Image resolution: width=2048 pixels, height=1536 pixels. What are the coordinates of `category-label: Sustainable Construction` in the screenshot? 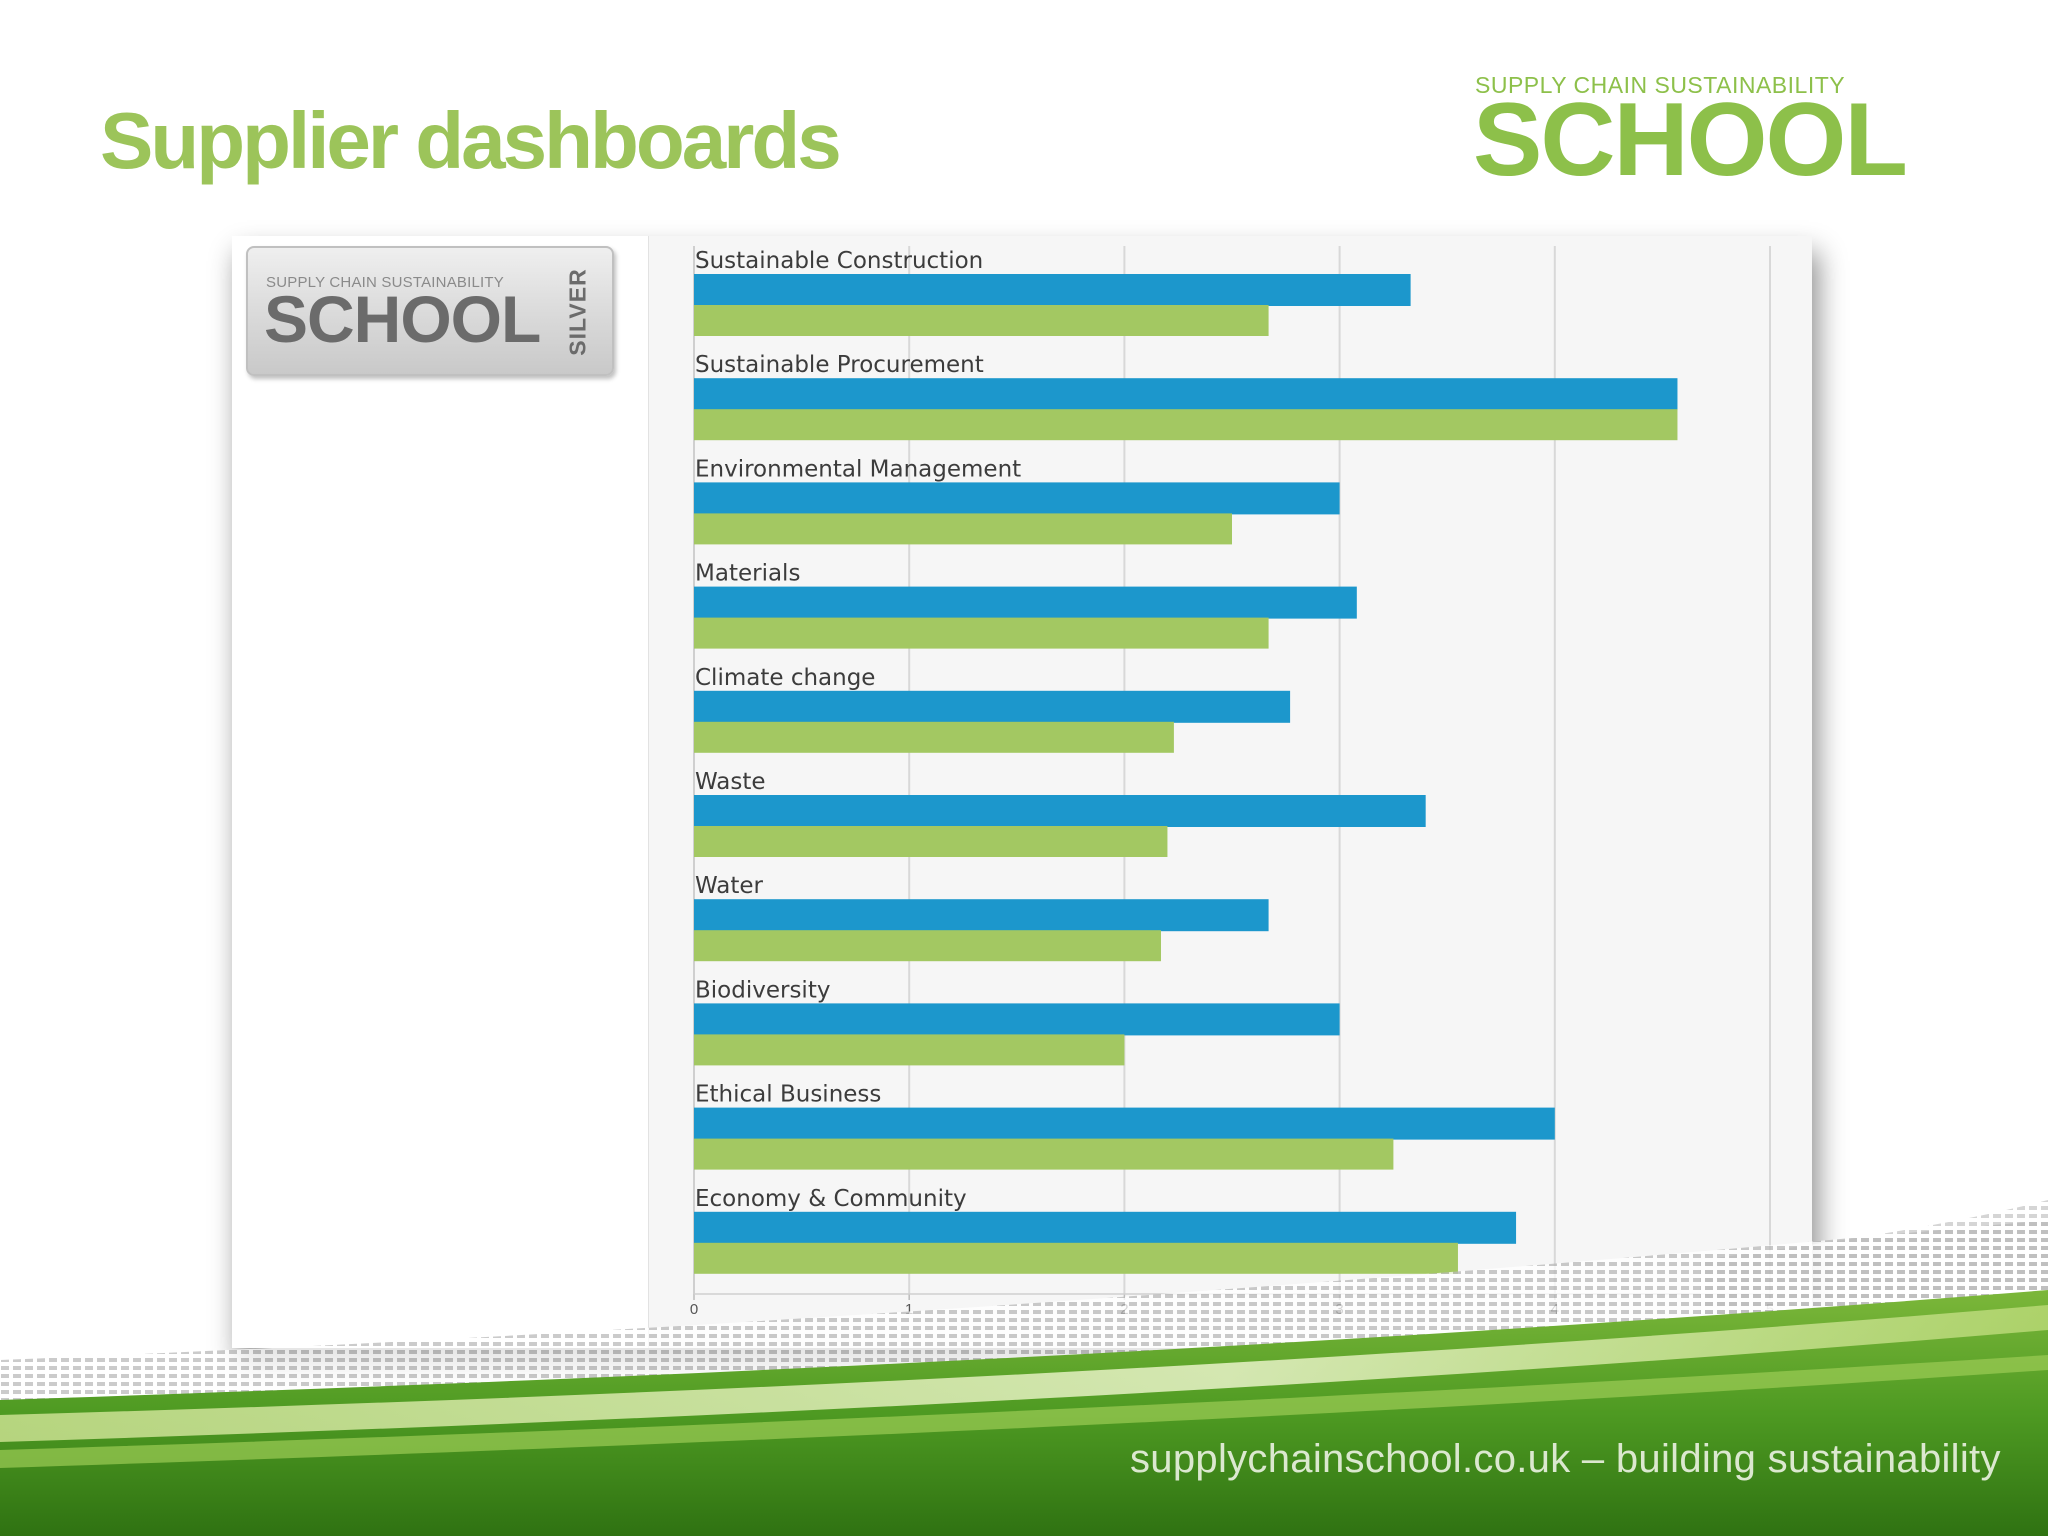 It's located at (839, 261).